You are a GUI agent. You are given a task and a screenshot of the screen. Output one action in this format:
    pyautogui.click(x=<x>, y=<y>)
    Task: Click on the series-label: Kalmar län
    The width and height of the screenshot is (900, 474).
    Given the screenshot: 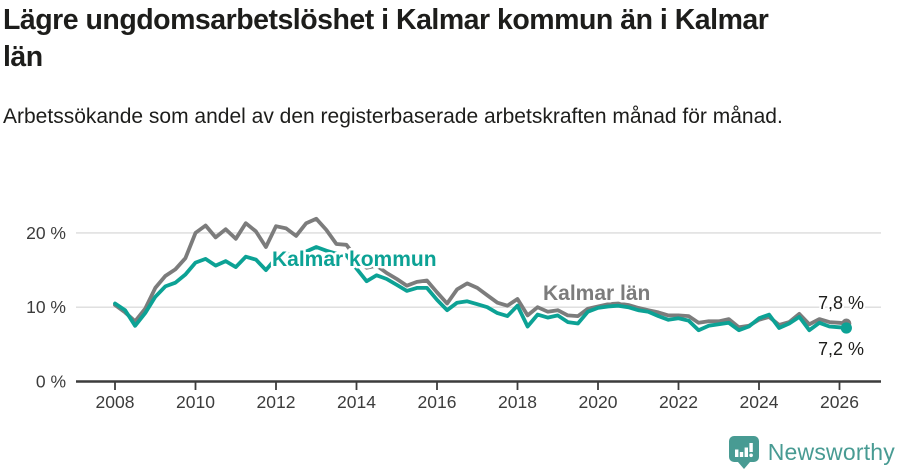 What is the action you would take?
    pyautogui.click(x=596, y=293)
    